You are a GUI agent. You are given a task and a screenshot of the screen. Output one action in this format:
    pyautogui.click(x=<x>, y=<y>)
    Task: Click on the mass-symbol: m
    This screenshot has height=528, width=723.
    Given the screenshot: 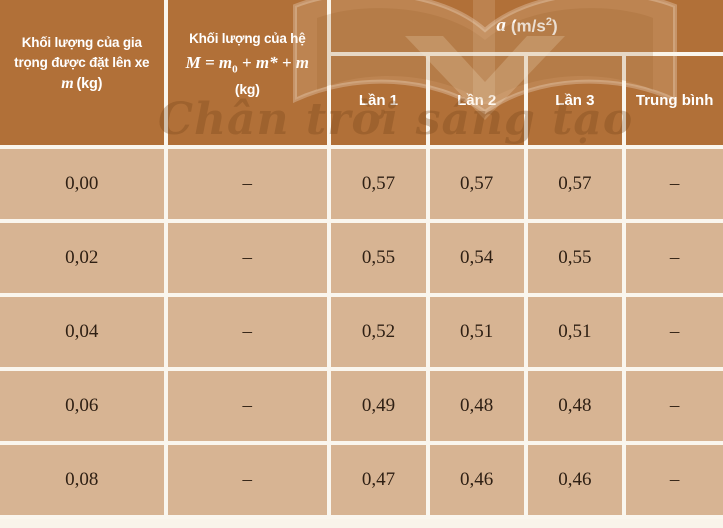 What is the action you would take?
    pyautogui.click(x=67, y=84)
    